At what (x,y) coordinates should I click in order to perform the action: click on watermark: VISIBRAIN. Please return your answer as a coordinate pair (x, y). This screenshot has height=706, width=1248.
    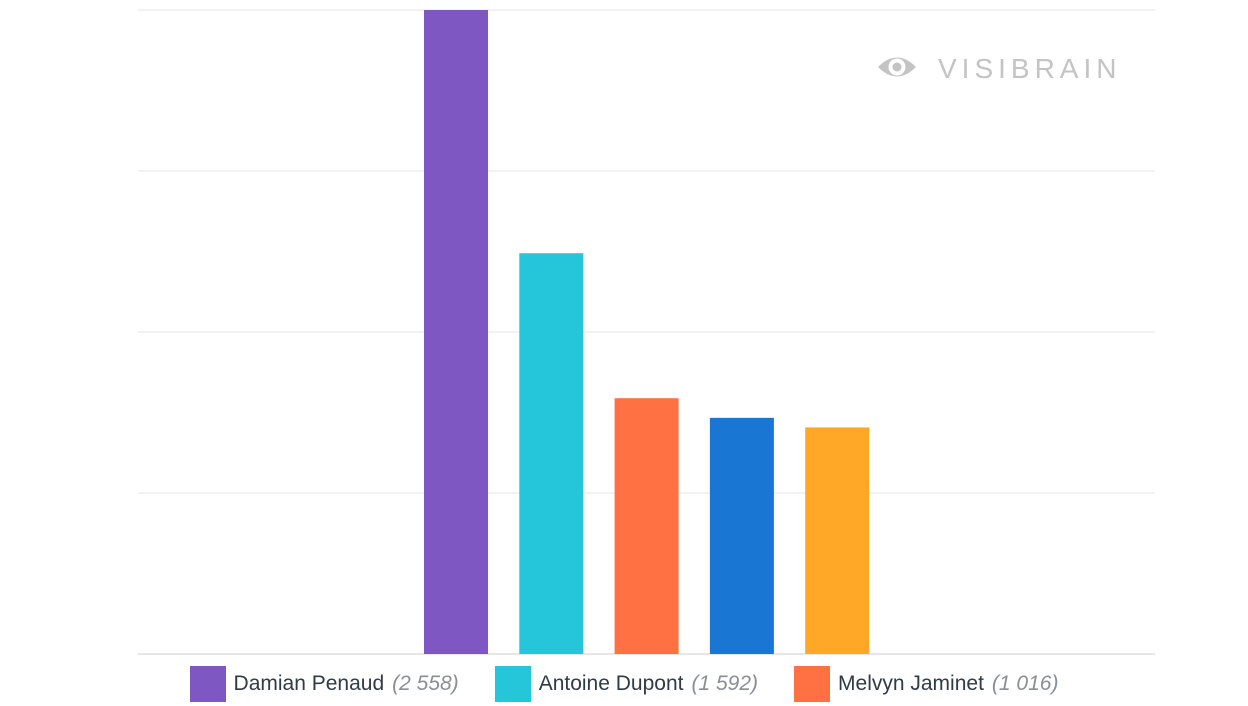
    Looking at the image, I should click on (999, 68).